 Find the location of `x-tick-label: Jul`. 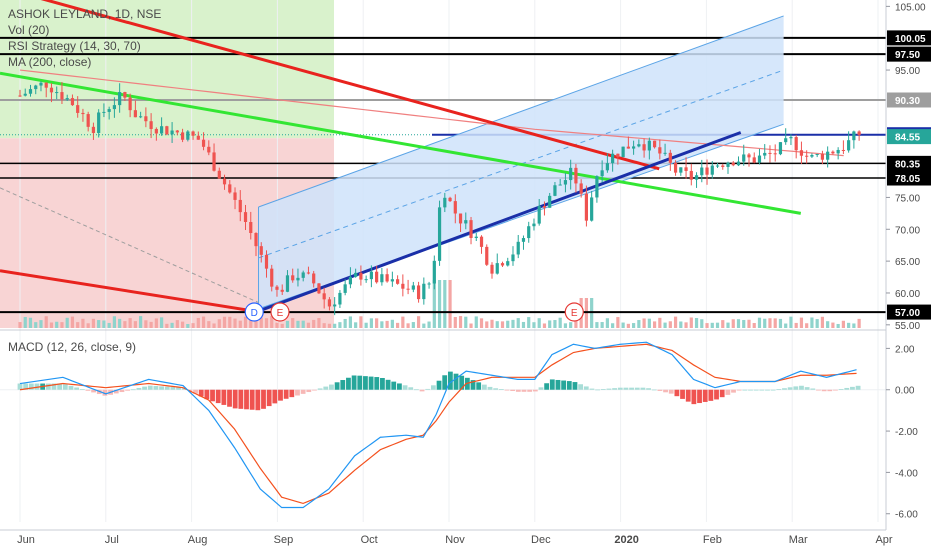

x-tick-label: Jul is located at coordinates (112, 540).